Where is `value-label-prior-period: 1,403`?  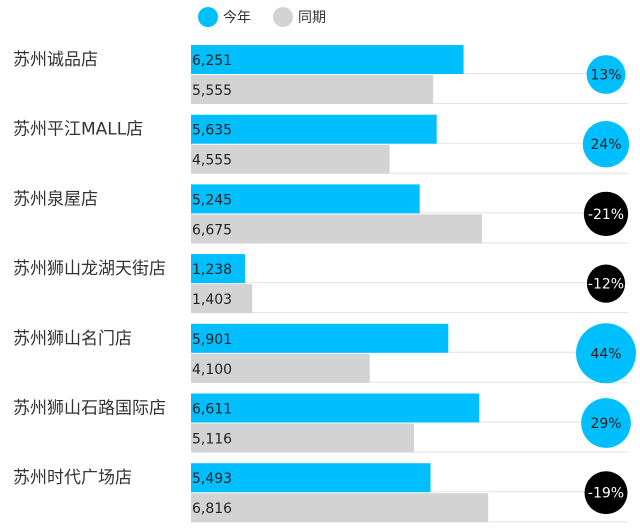
value-label-prior-period: 1,403 is located at coordinates (212, 300).